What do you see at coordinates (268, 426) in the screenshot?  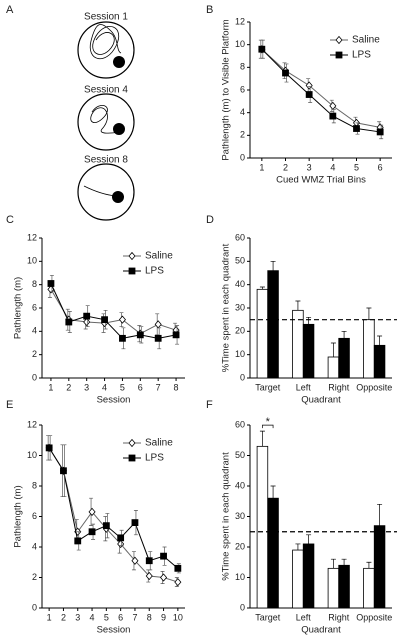 I see `significance-bracket` at bounding box center [268, 426].